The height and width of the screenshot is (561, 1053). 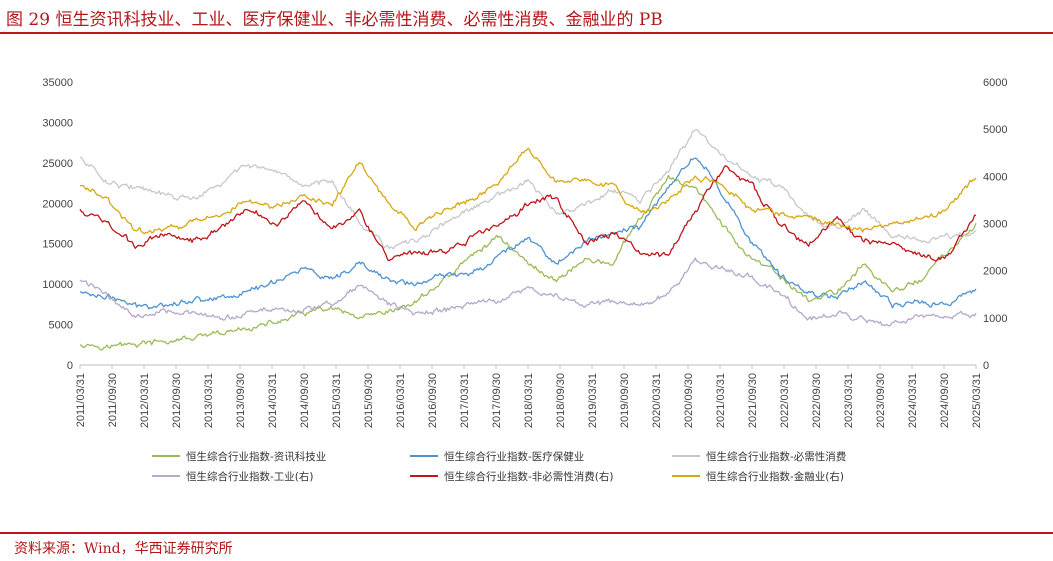 What do you see at coordinates (241, 400) in the screenshot?
I see `x-tick-label: 2013/09/30` at bounding box center [241, 400].